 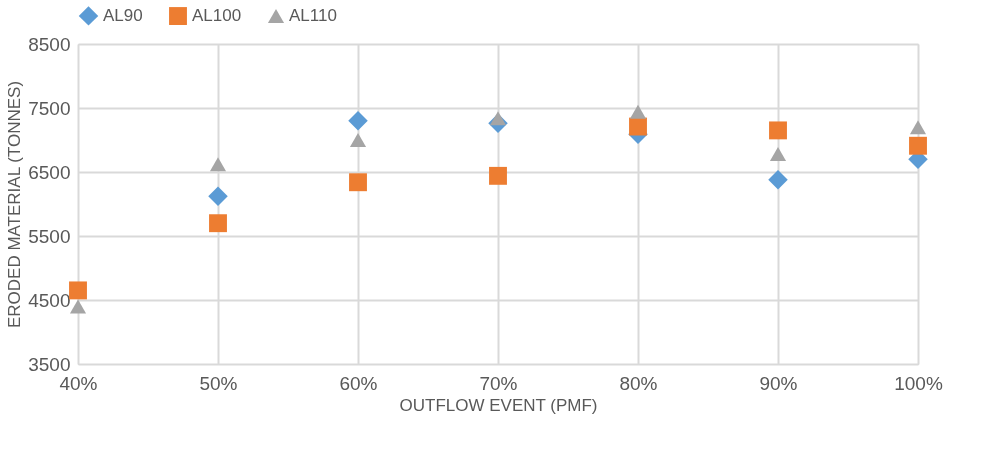 I want to click on x-axis-title: OUTFLOW EVENT (PMF), so click(x=498, y=405).